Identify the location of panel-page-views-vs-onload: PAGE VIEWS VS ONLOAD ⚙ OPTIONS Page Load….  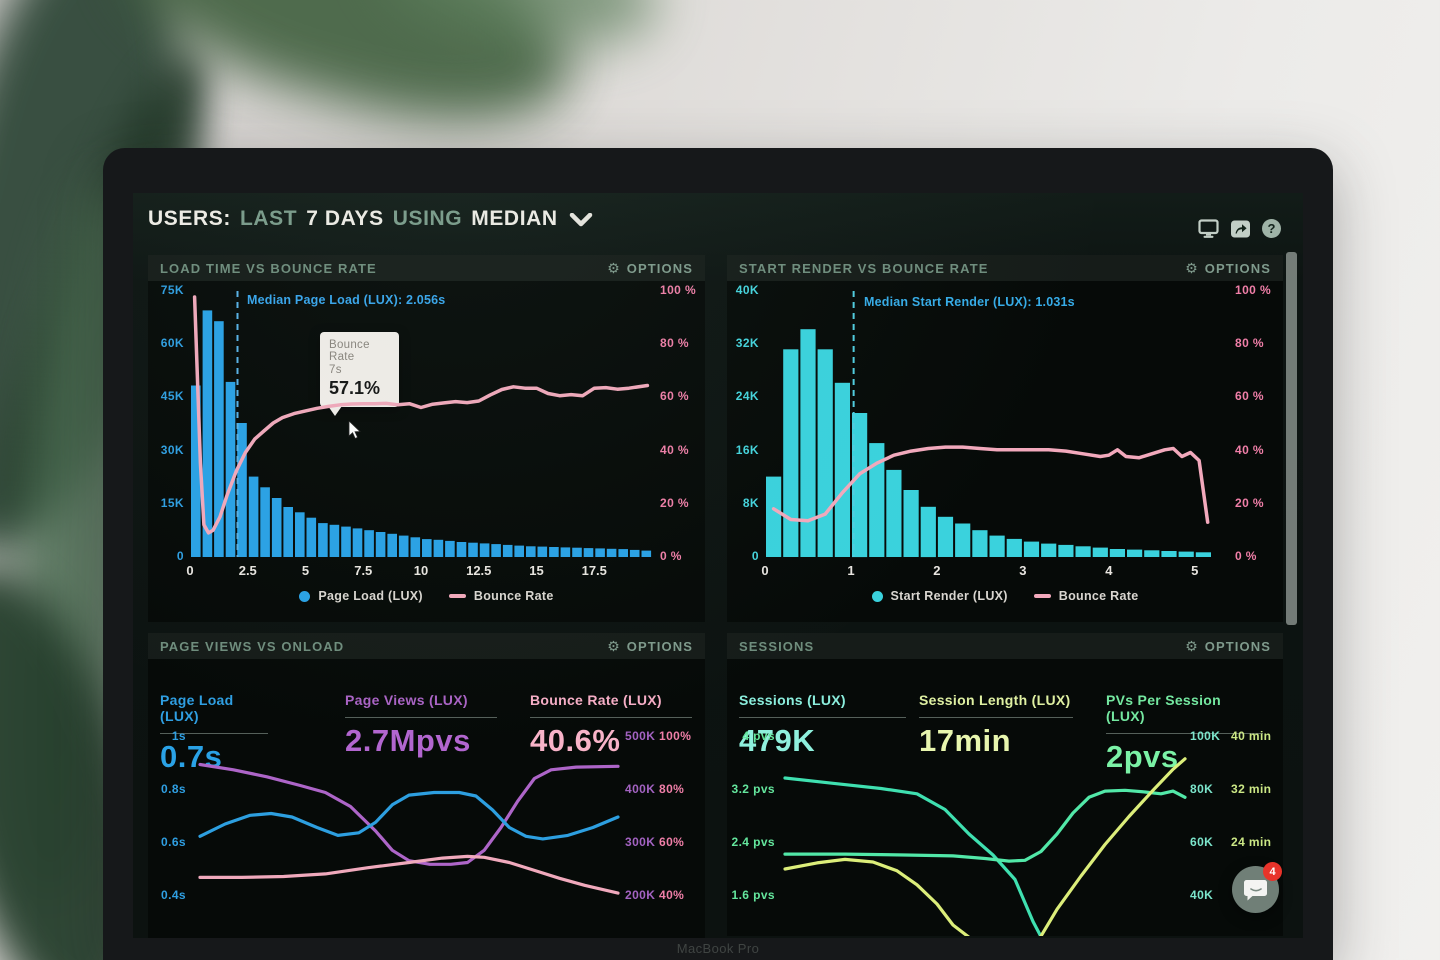
(426, 785).